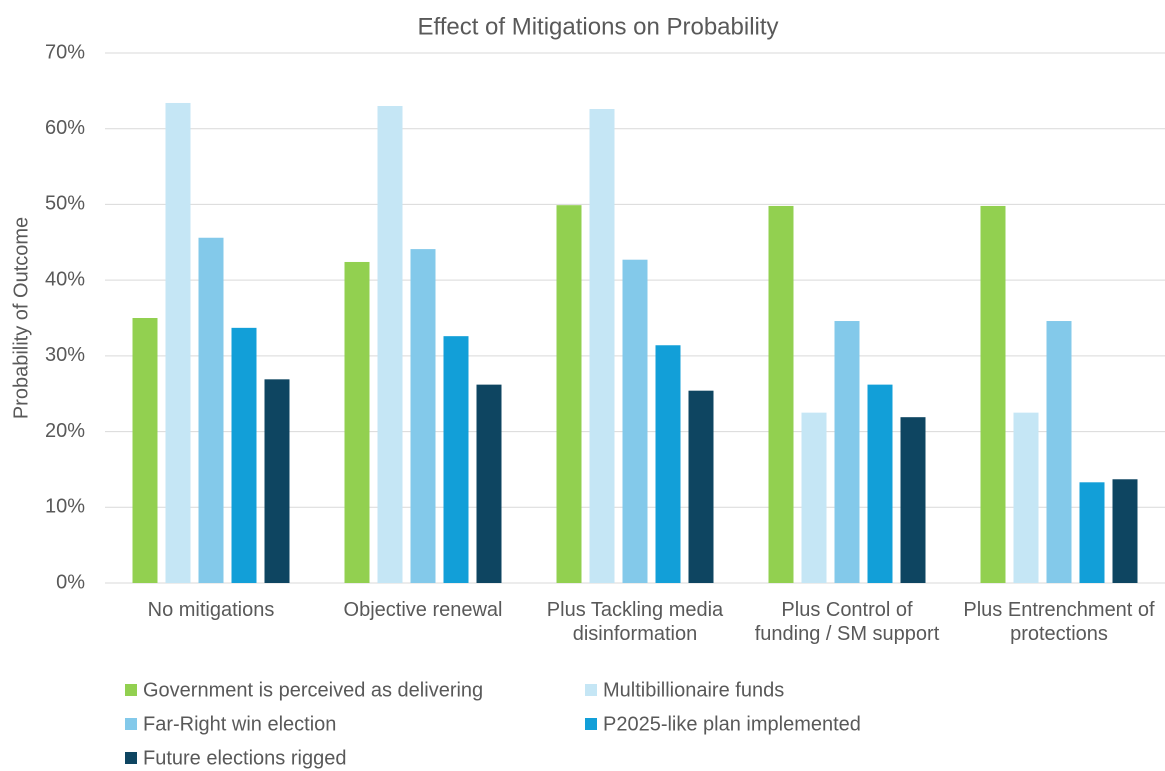  Describe the element at coordinates (65, 204) in the screenshot. I see `y-tick-label: 50%` at that location.